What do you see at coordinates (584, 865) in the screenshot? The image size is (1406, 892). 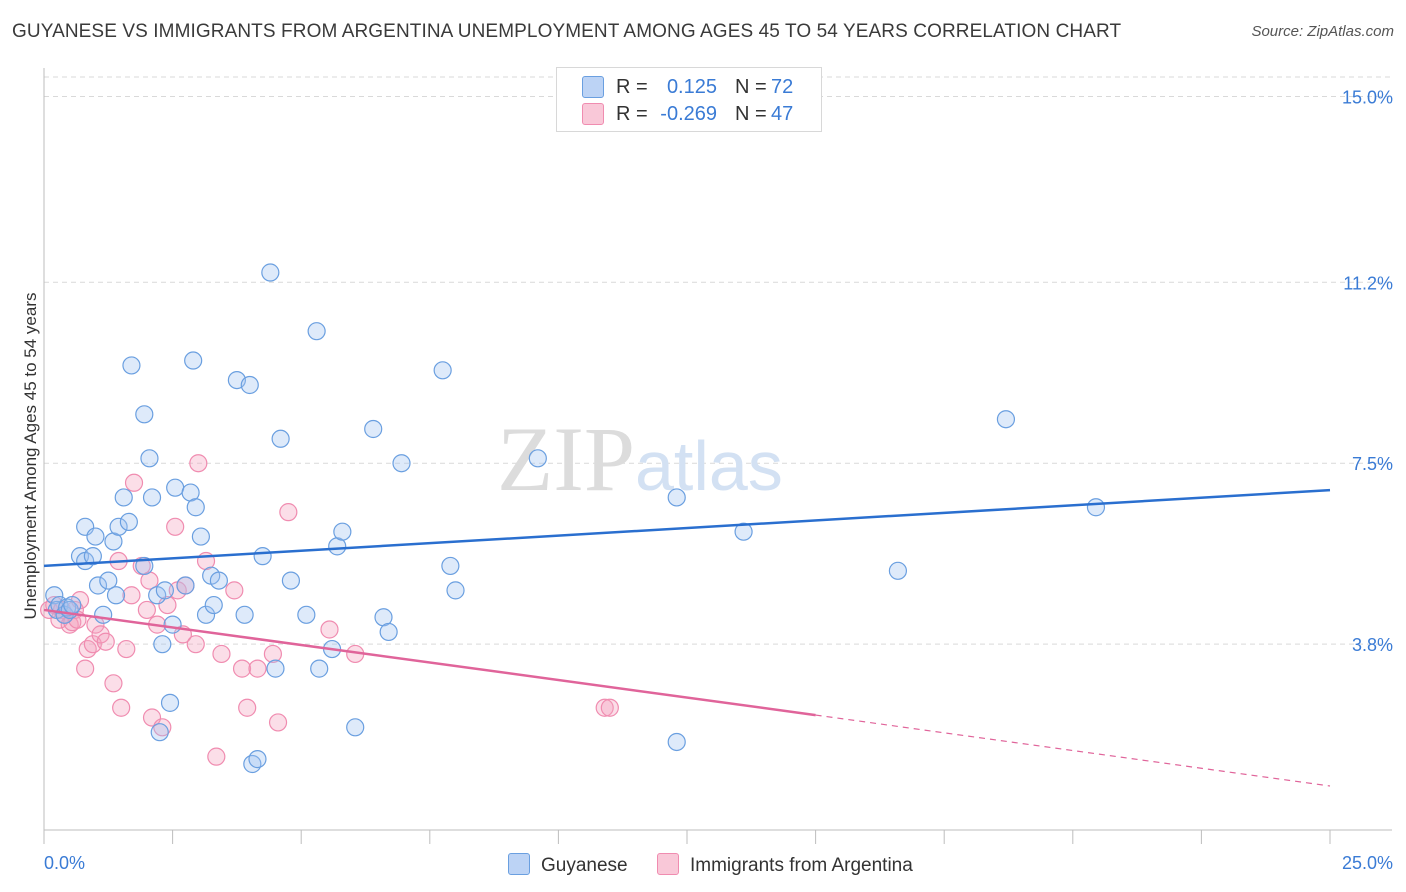 I see `legend-label: Guyanese` at bounding box center [584, 865].